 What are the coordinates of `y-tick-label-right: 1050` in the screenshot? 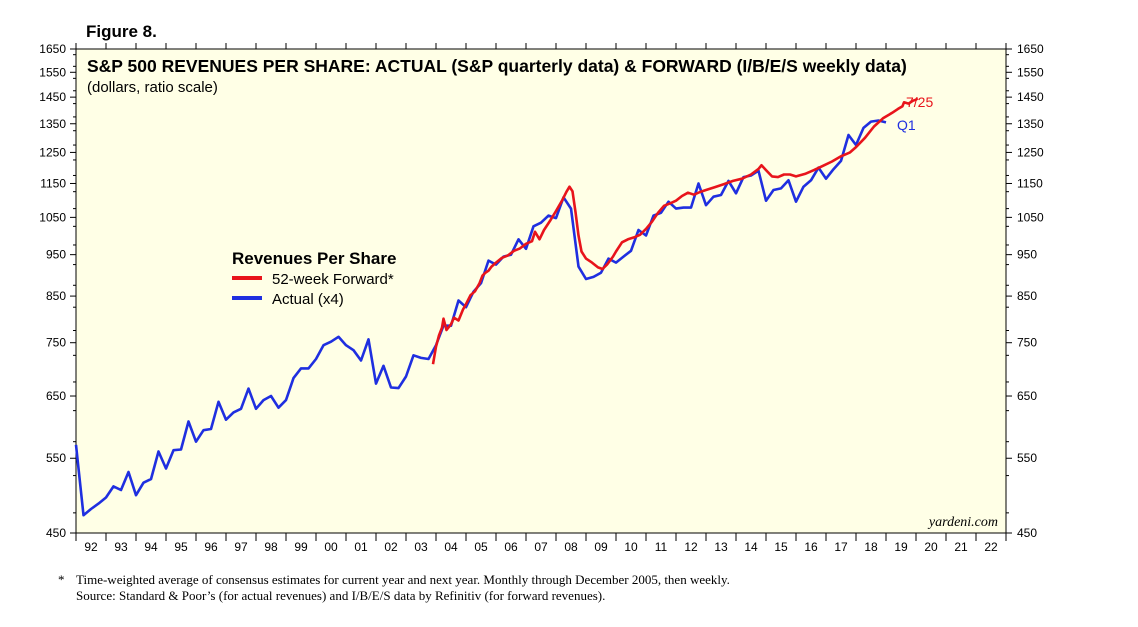 It's located at (1030, 217).